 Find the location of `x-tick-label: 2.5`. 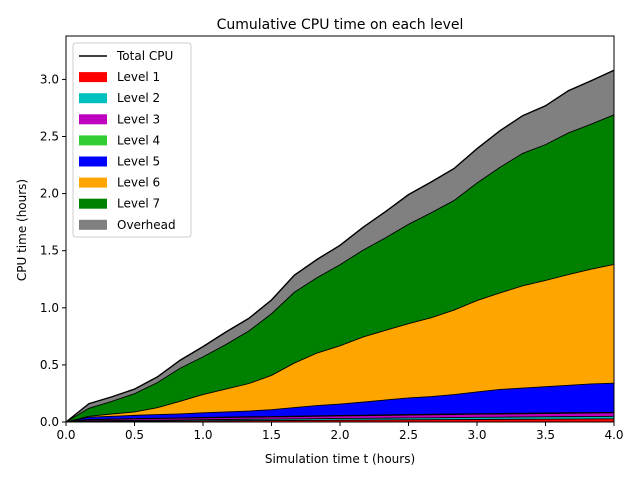

x-tick-label: 2.5 is located at coordinates (408, 435).